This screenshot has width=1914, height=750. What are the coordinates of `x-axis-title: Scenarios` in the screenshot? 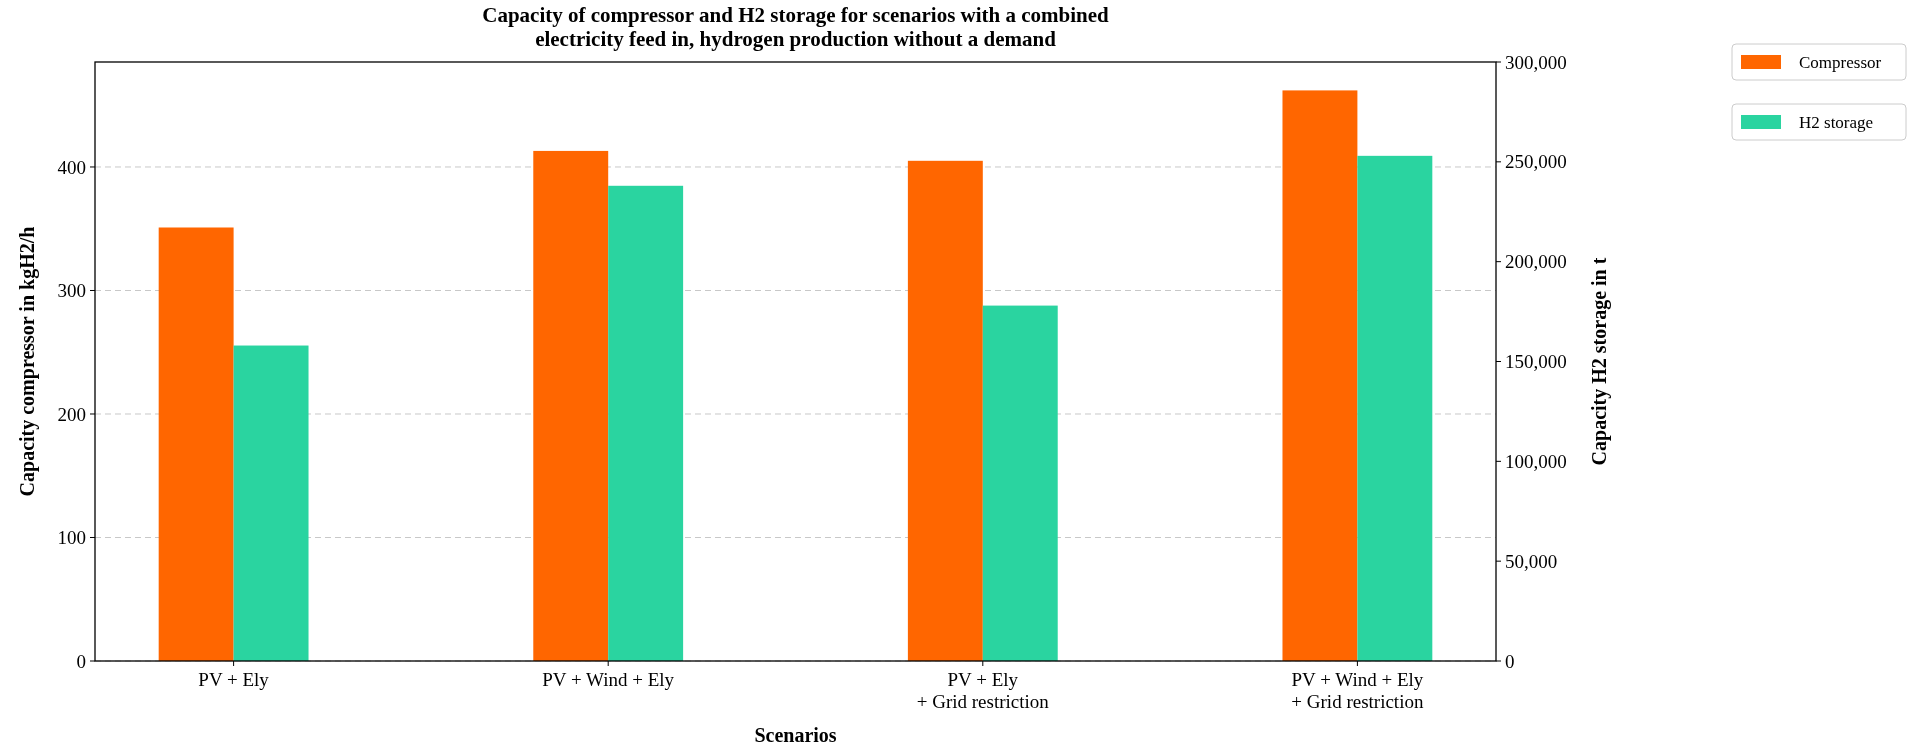 It's located at (795, 735).